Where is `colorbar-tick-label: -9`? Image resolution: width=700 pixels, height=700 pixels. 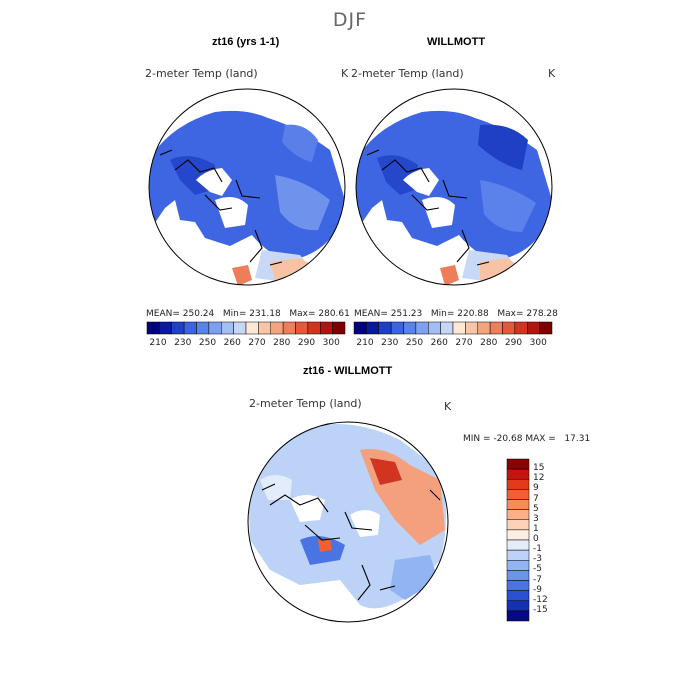
colorbar-tick-label: -9 is located at coordinates (537, 589).